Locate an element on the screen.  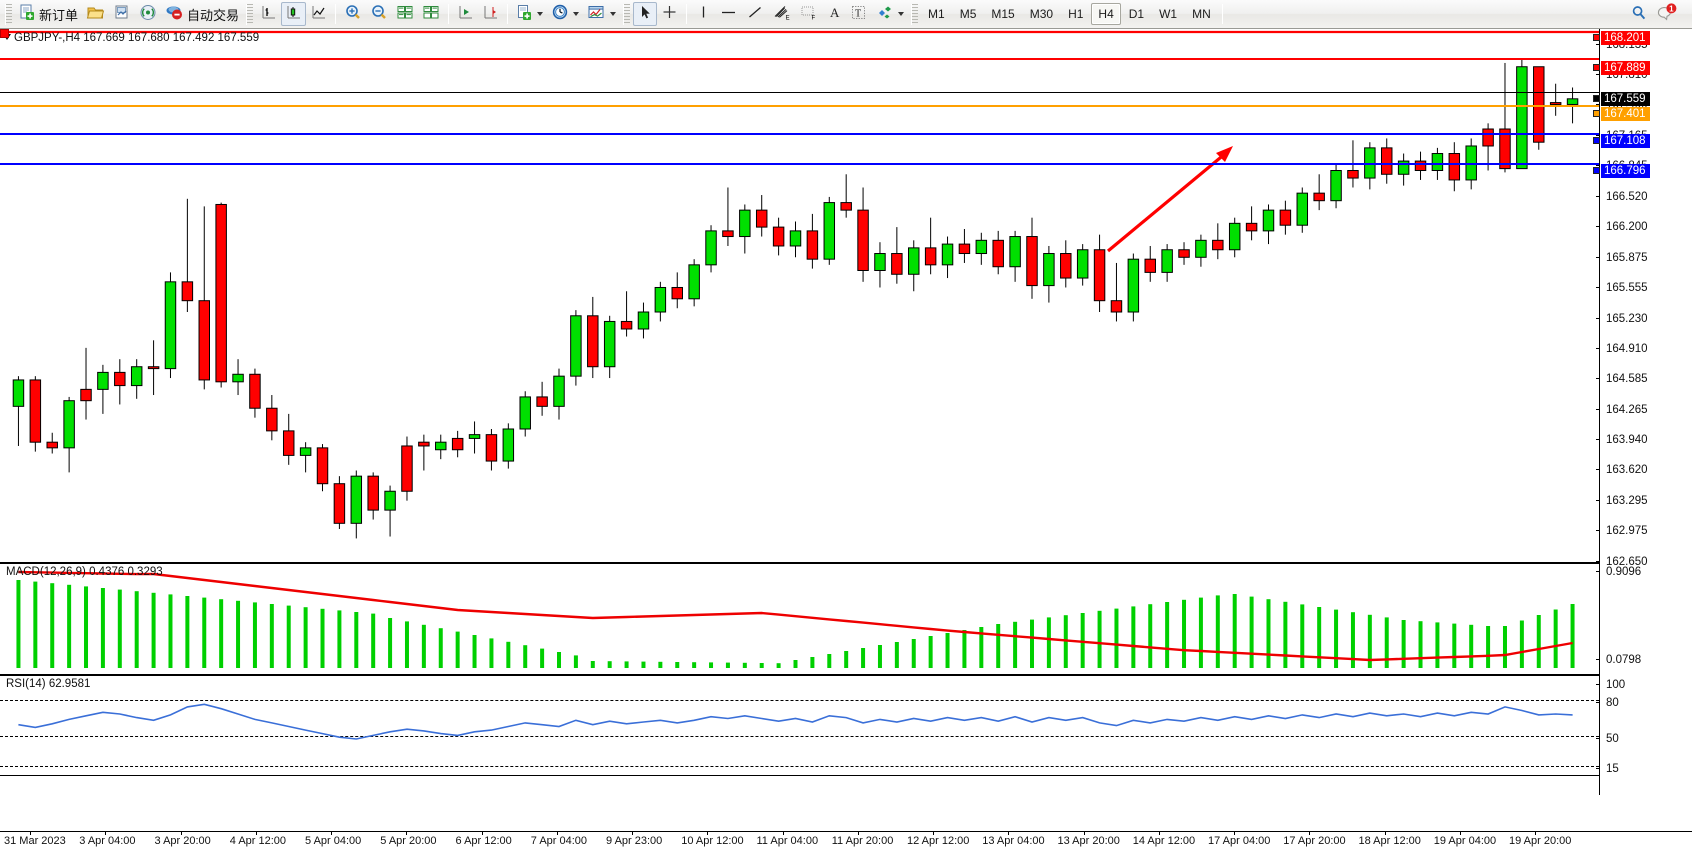
new-order-button: 新订单 is located at coordinates (48, 14).